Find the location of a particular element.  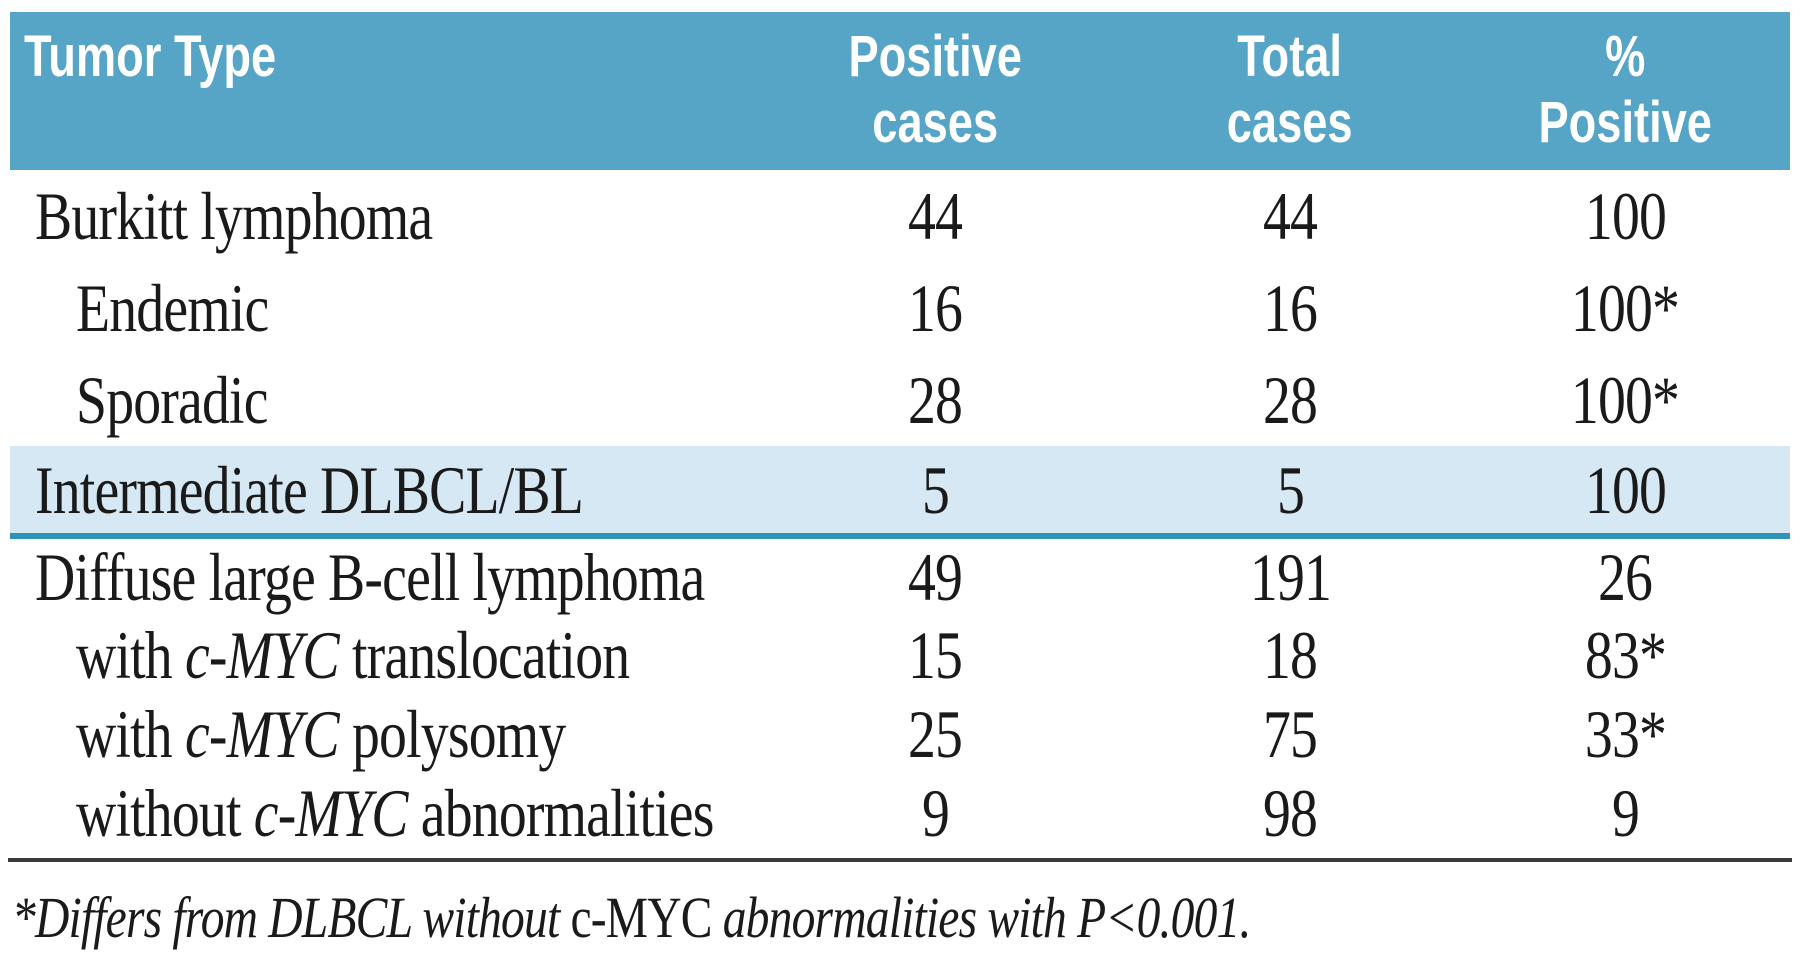

table-row: without c-MYC abnormalities 9 98 9 is located at coordinates (900, 812).